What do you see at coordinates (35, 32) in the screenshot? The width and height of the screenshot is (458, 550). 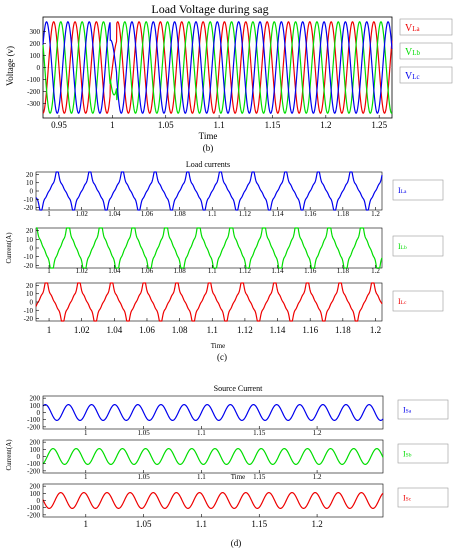 I see `y-tick-label: 300` at bounding box center [35, 32].